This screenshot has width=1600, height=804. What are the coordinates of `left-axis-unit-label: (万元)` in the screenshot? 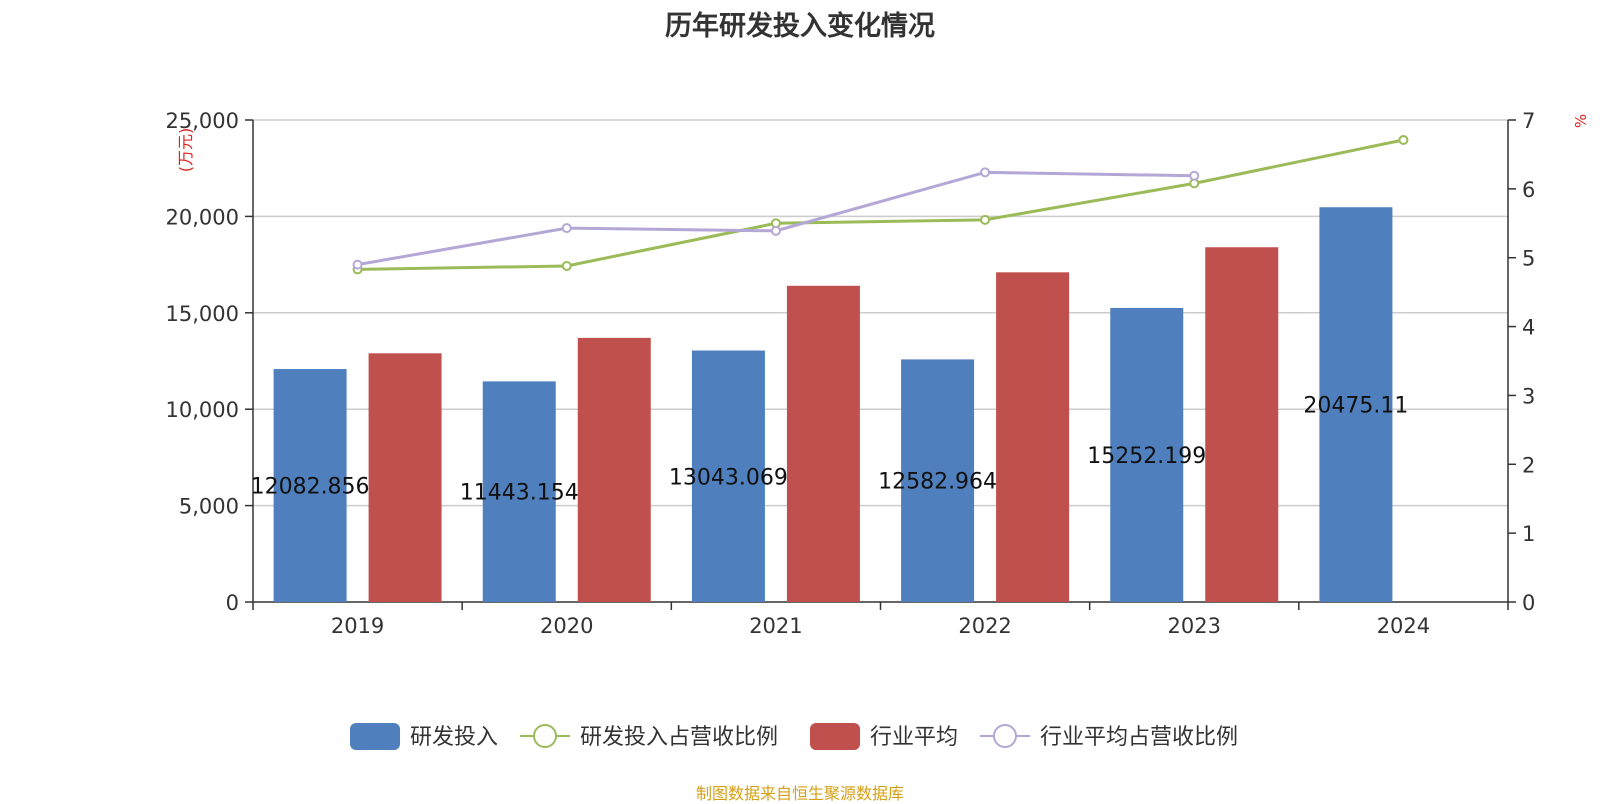 It's located at (185, 150).